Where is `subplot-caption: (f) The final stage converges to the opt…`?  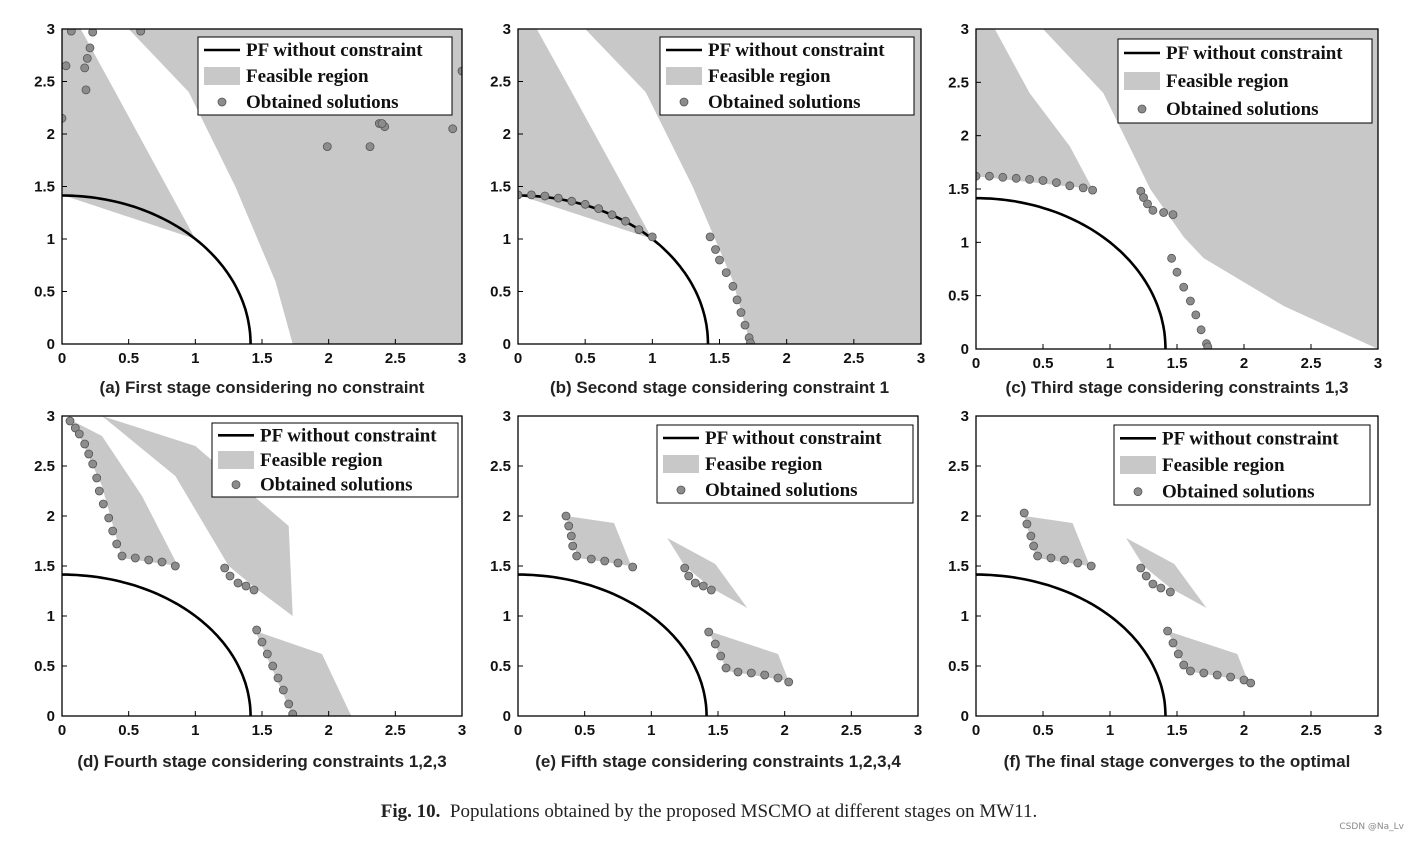 subplot-caption: (f) The final stage converges to the opt… is located at coordinates (1177, 761).